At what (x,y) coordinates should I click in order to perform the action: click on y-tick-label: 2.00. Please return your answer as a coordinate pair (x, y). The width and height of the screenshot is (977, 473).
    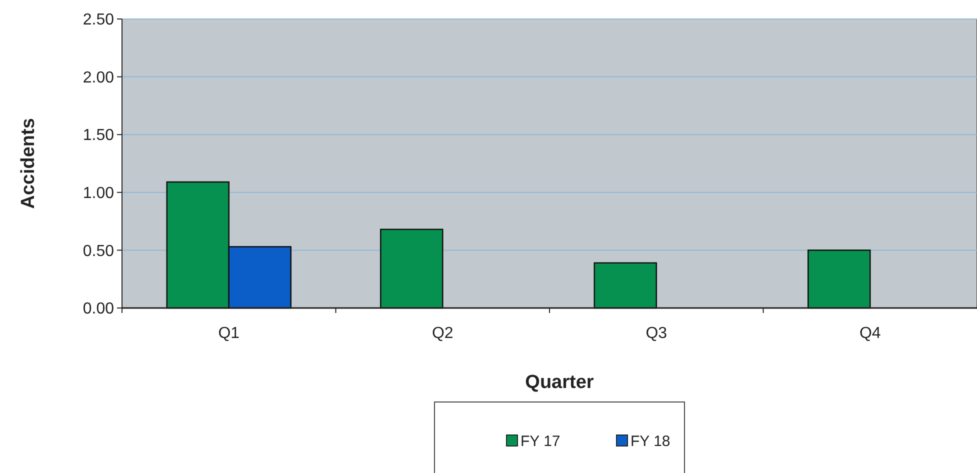
    Looking at the image, I should click on (98, 77).